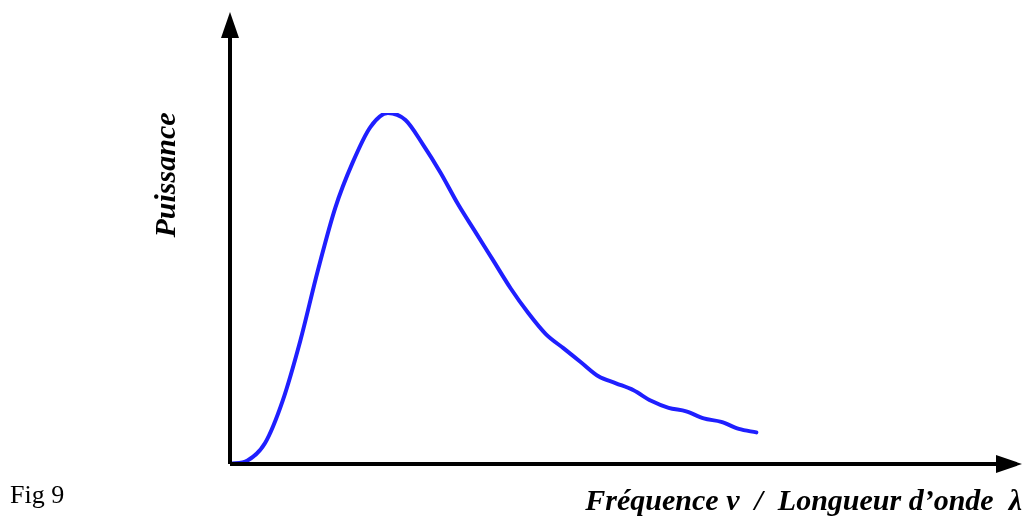  What do you see at coordinates (37, 495) in the screenshot?
I see `caption: Fig 9` at bounding box center [37, 495].